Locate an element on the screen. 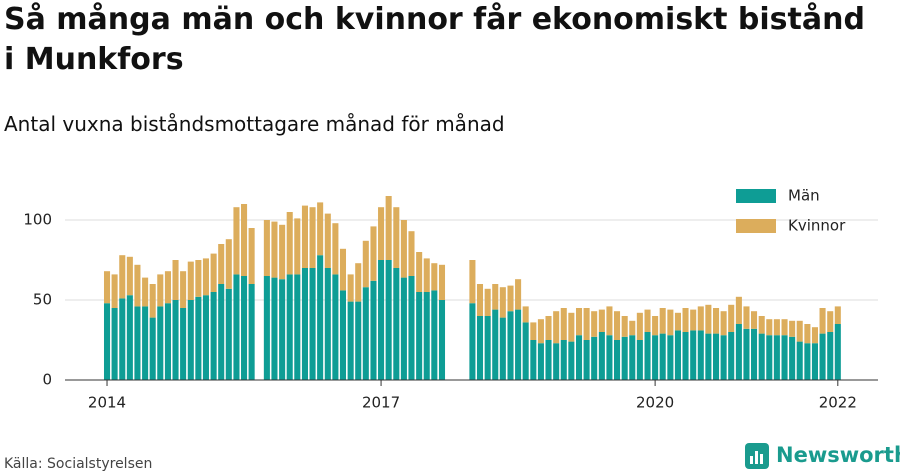  source: Källa: Socialstyrelsen is located at coordinates (78, 464).